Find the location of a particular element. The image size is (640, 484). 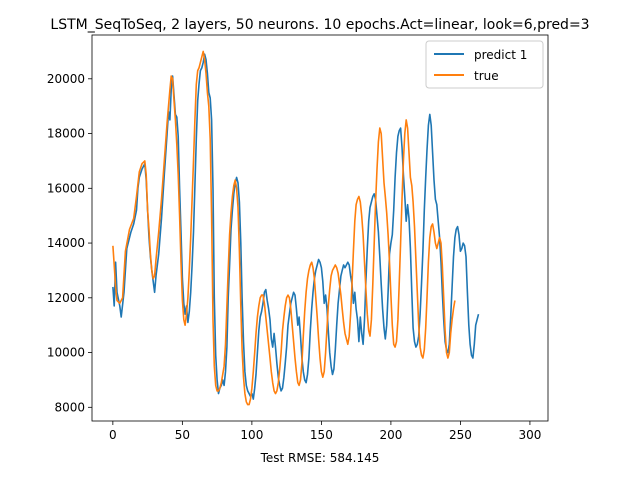

x-tick-label: 0 is located at coordinates (113, 435).